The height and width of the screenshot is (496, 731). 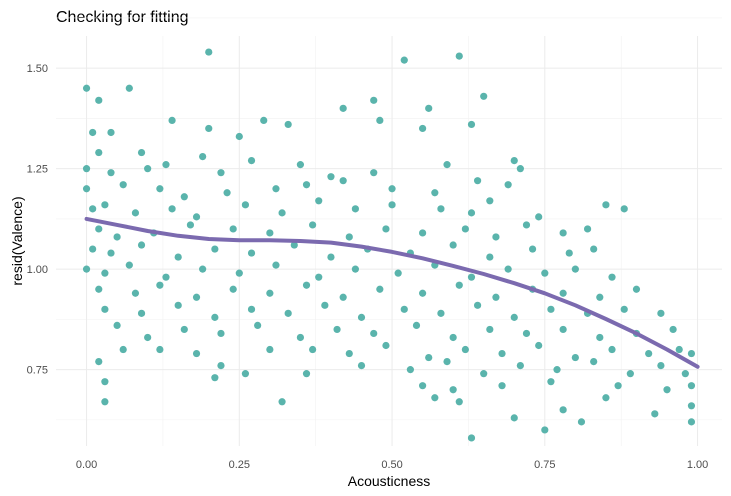 I want to click on y-tick-label: 1.25, so click(x=37, y=170).